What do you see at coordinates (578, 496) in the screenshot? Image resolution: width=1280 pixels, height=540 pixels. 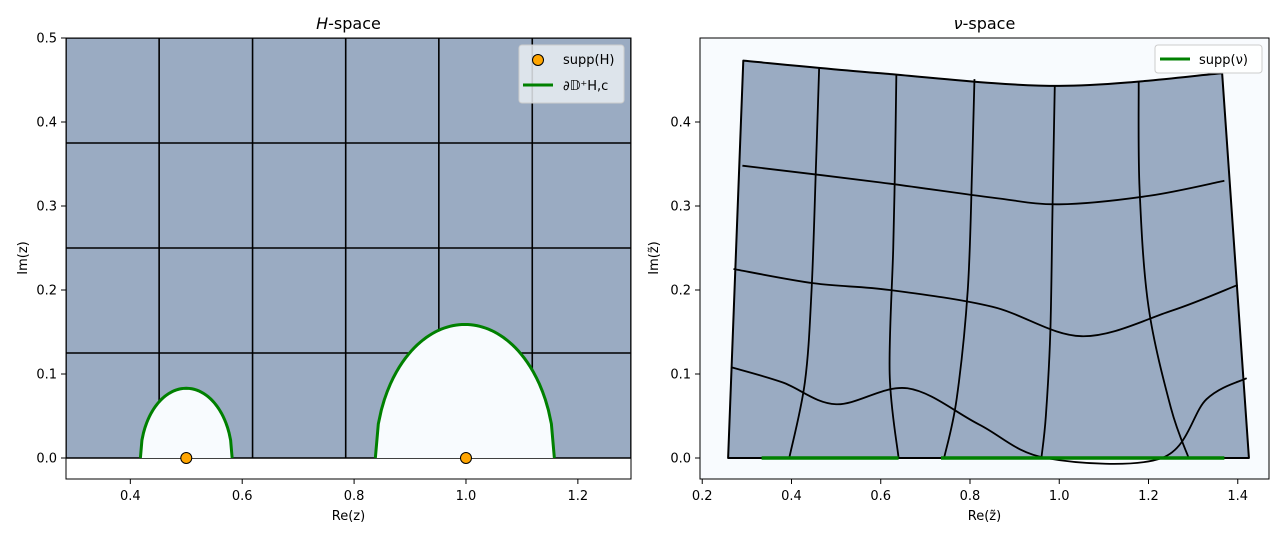 I see `h-space-xtick-label: 1.2` at bounding box center [578, 496].